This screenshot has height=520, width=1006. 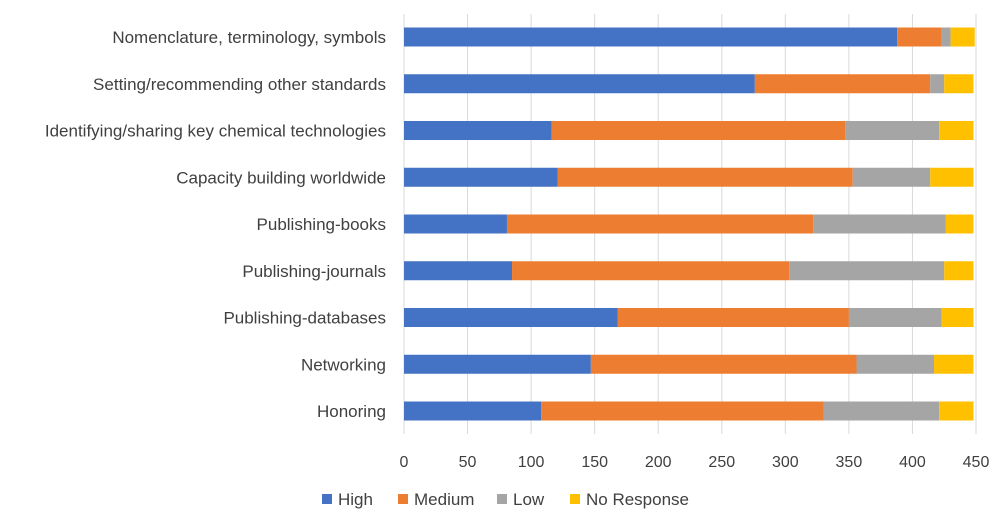 What do you see at coordinates (321, 224) in the screenshot?
I see `category-label: Publishing-books` at bounding box center [321, 224].